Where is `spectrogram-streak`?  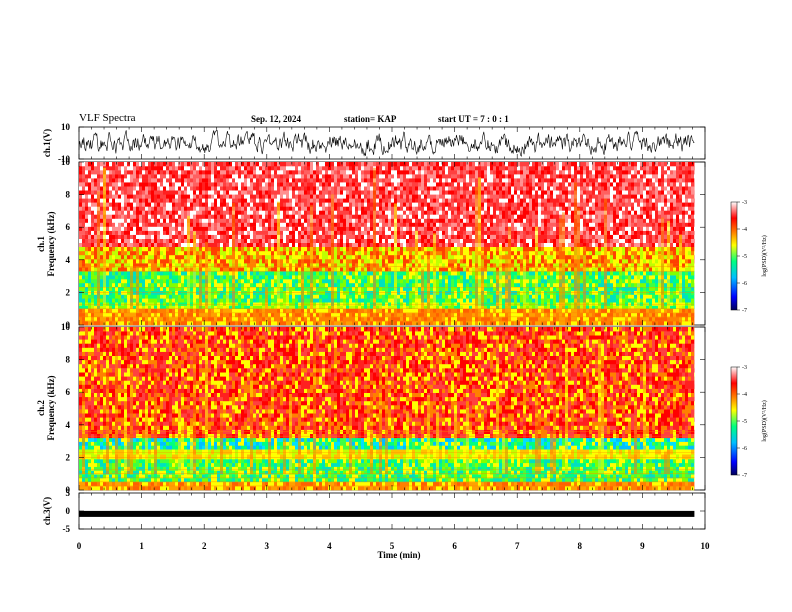
spectrogram-streak is located at coordinates (227, 295).